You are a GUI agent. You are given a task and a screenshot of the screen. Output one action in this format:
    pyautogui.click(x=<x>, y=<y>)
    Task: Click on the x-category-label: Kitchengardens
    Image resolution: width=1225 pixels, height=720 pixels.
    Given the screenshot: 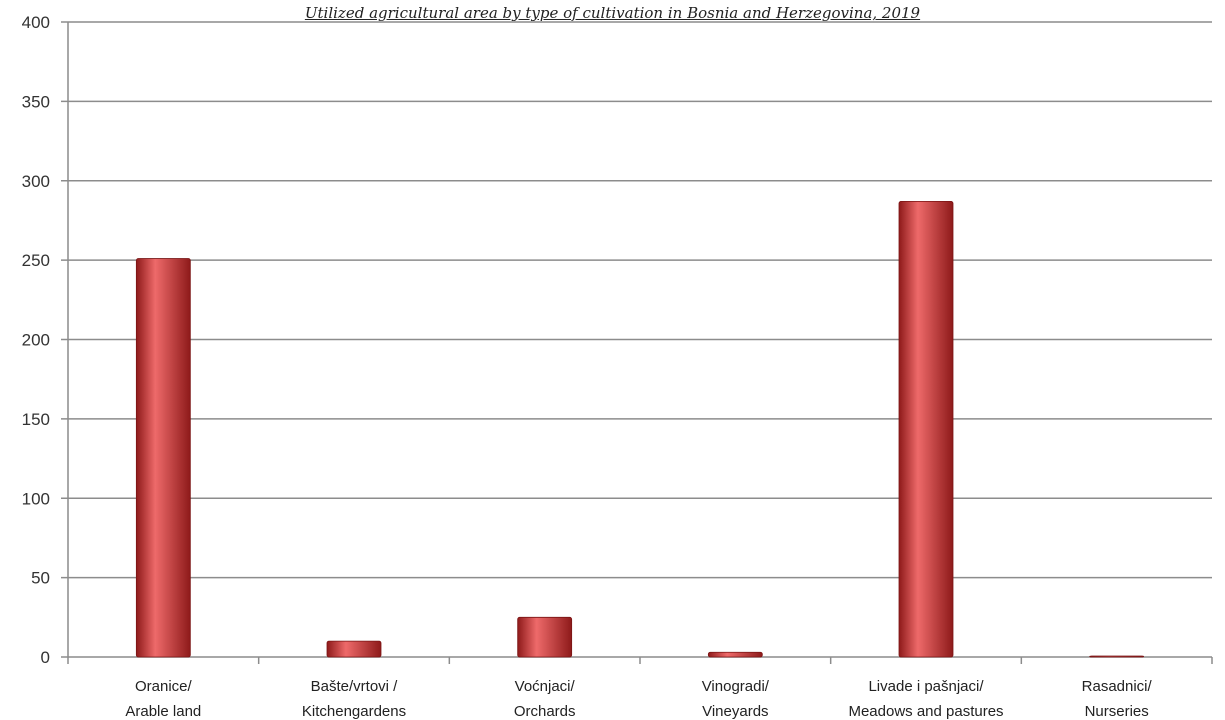 What is the action you would take?
    pyautogui.click(x=354, y=711)
    